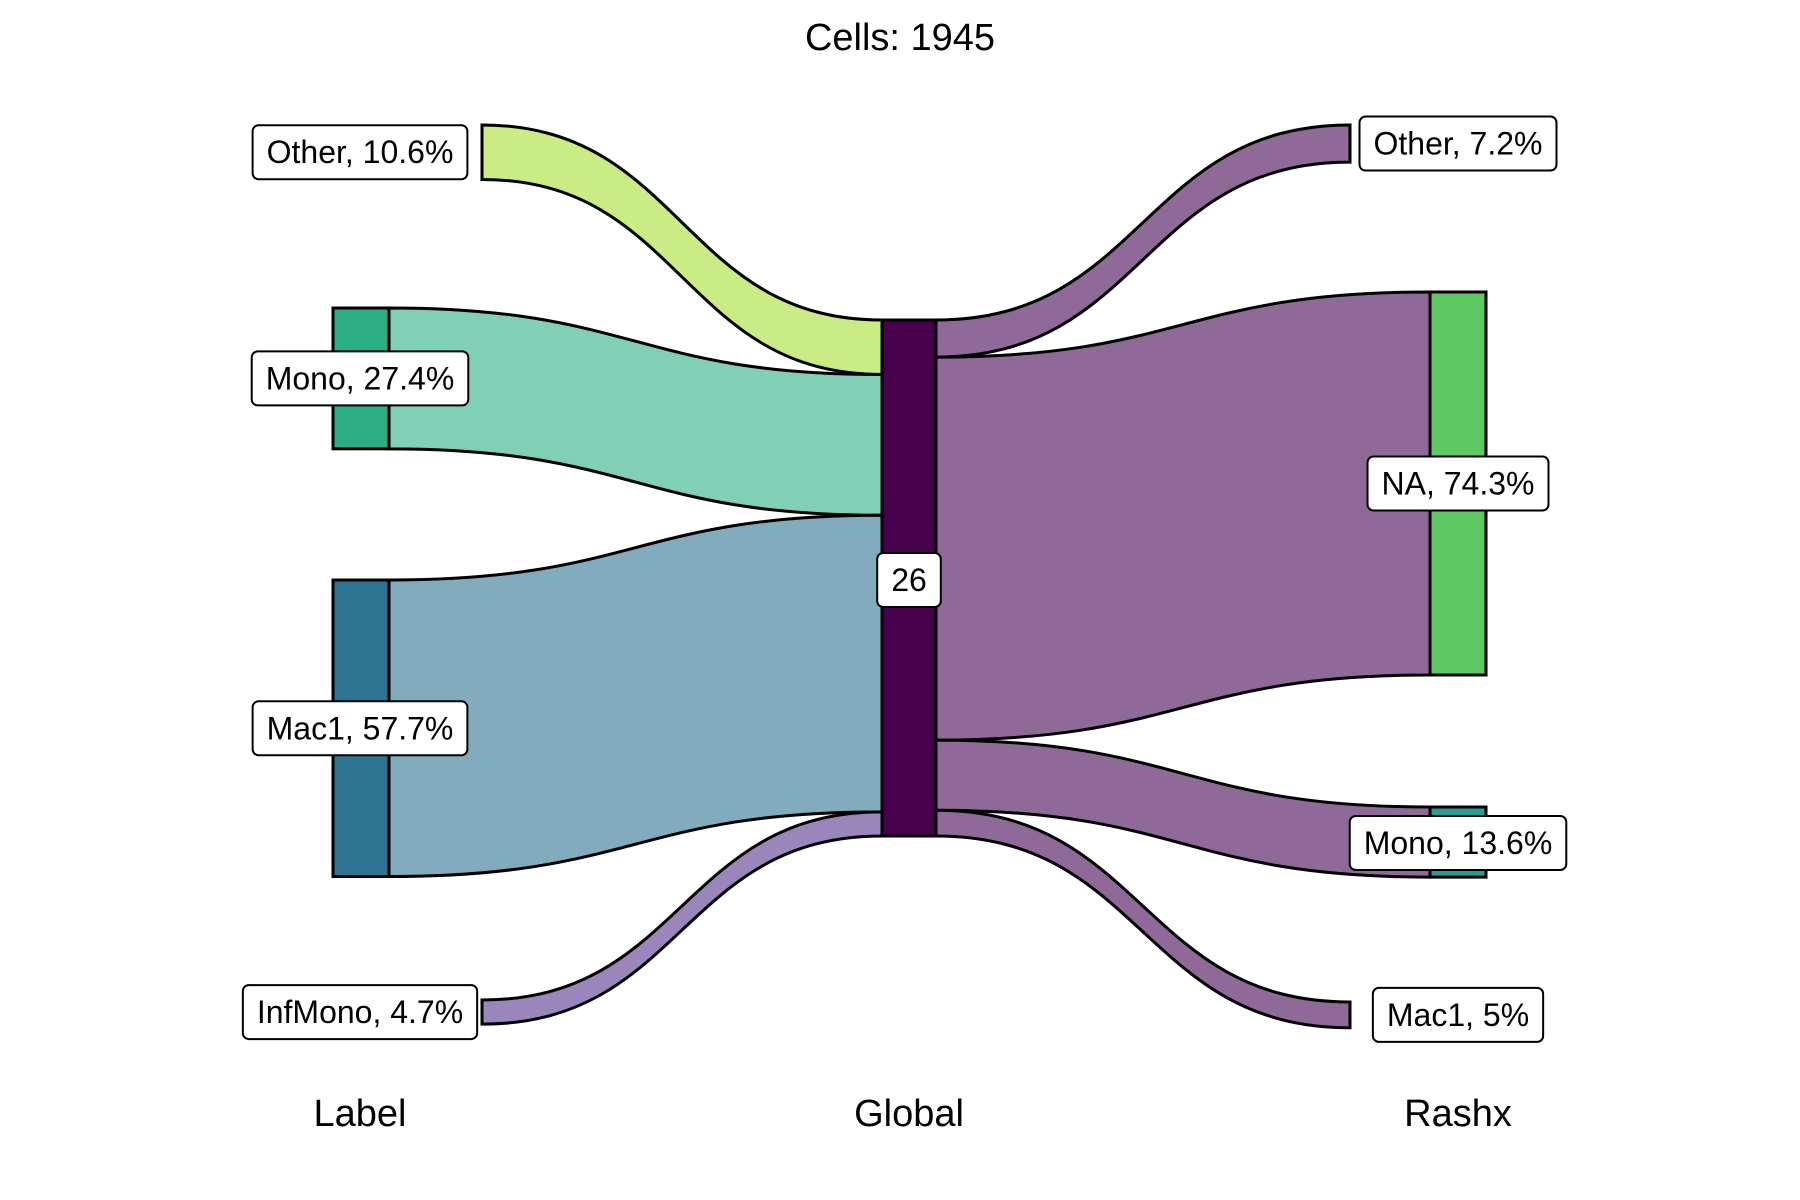  I want to click on label-right-other-box, so click(1458, 143).